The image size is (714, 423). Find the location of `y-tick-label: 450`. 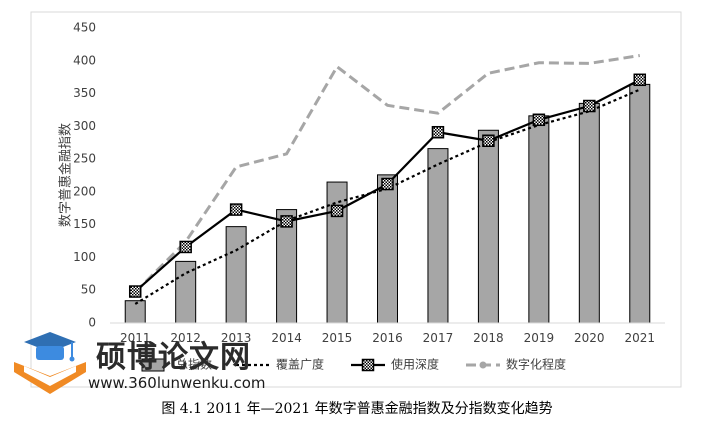

y-tick-label: 450 is located at coordinates (84, 28).